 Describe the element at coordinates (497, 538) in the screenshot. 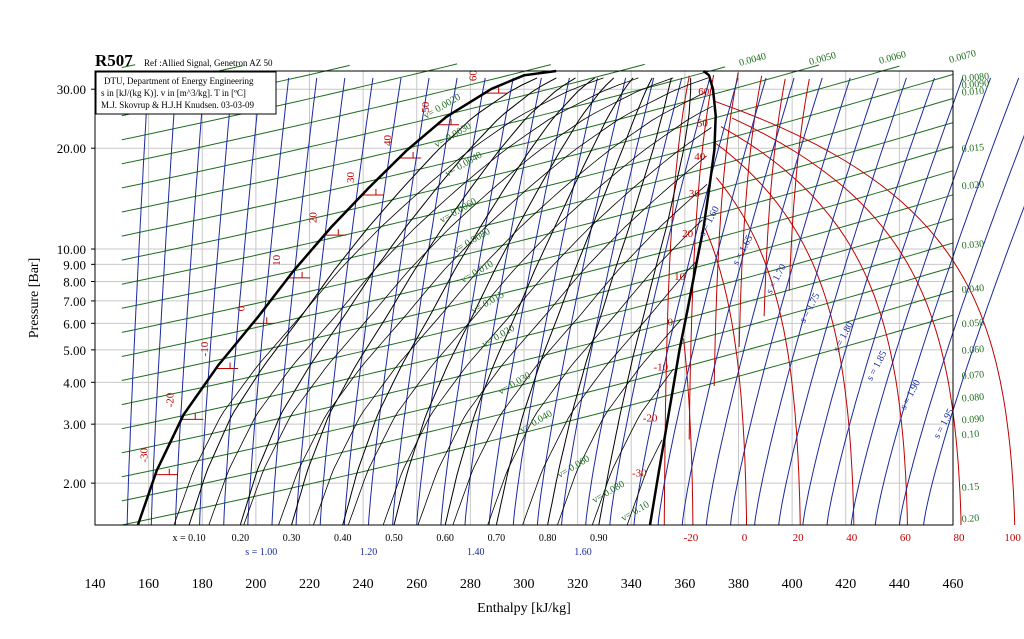

I see `quality-label: 0.70` at that location.